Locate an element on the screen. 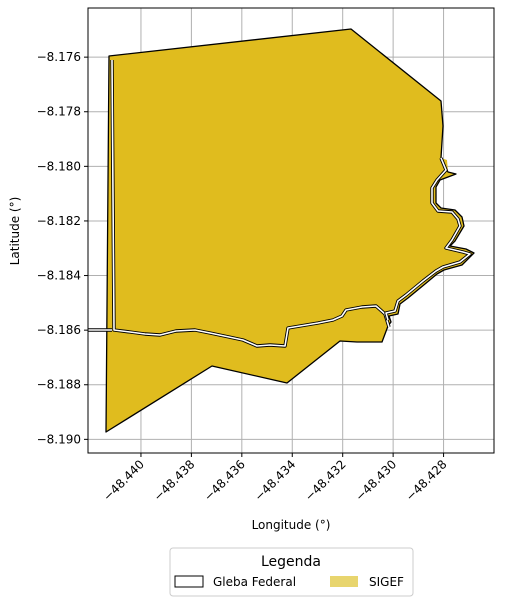 This screenshot has height=604, width=505. east-boundary-line is located at coordinates (428, 239).